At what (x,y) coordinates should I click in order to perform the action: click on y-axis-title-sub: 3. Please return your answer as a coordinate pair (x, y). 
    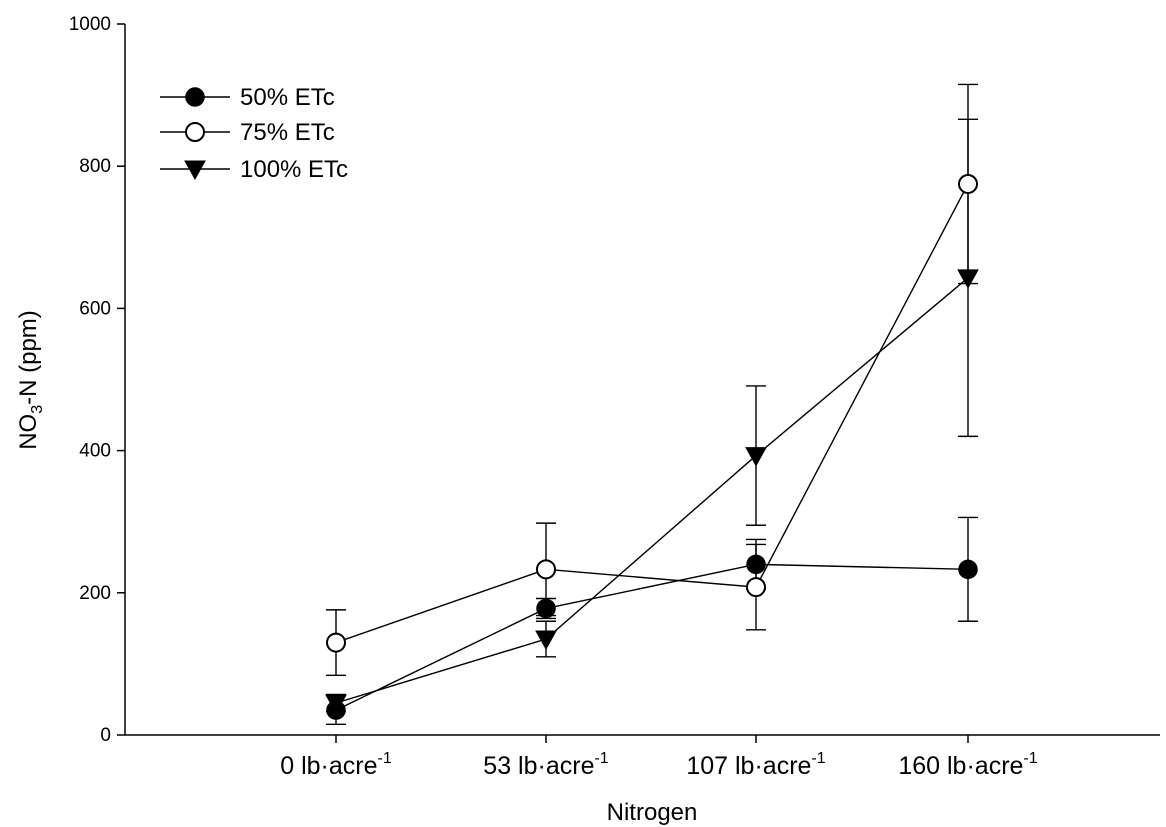
    Looking at the image, I should click on (37, 409).